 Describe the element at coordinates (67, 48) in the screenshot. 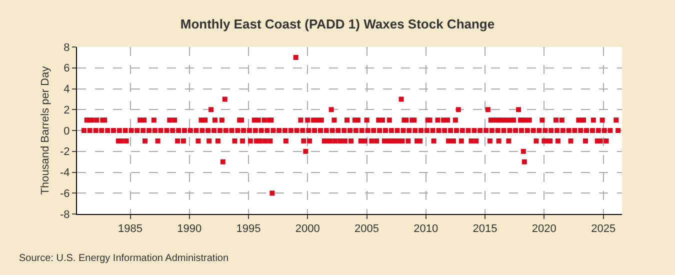

I see `y-tick-label: 8` at that location.